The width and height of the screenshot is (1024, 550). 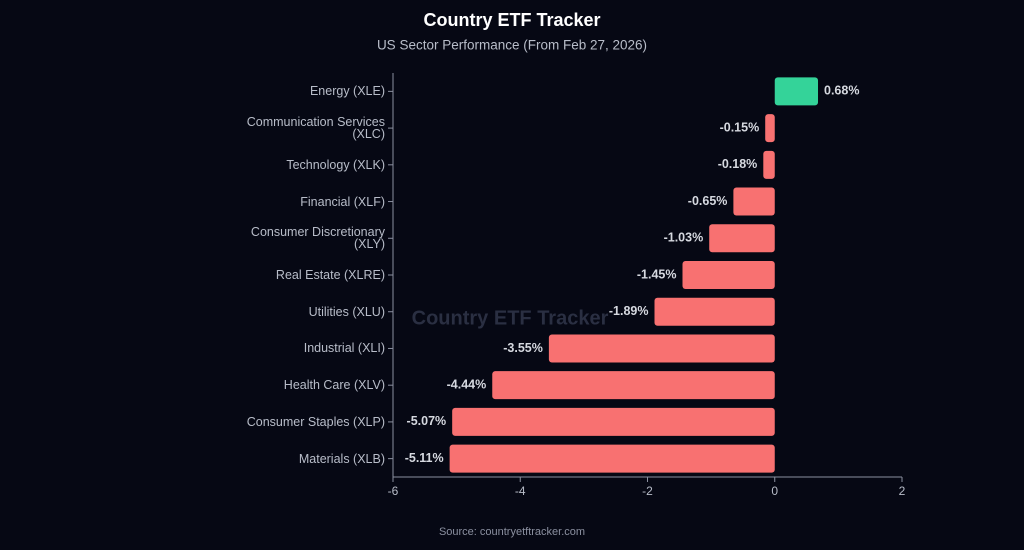 I want to click on y-tick-label: Utilities (XLU), so click(x=346, y=311).